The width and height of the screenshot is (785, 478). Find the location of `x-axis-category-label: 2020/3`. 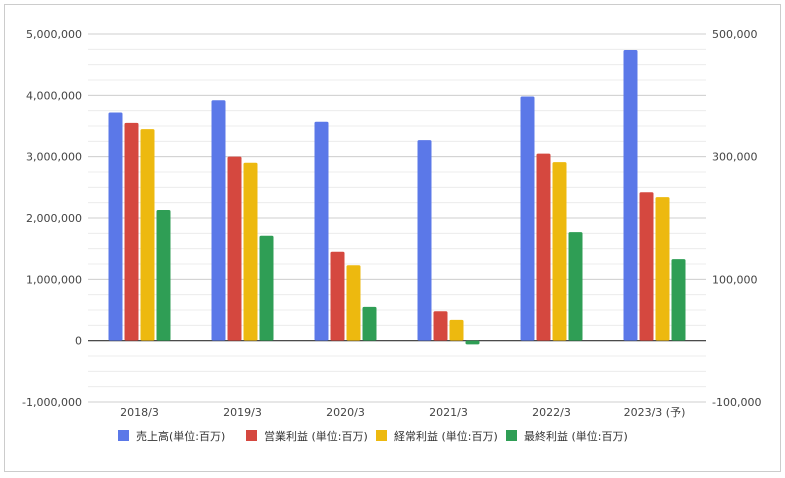

x-axis-category-label: 2020/3 is located at coordinates (345, 412).